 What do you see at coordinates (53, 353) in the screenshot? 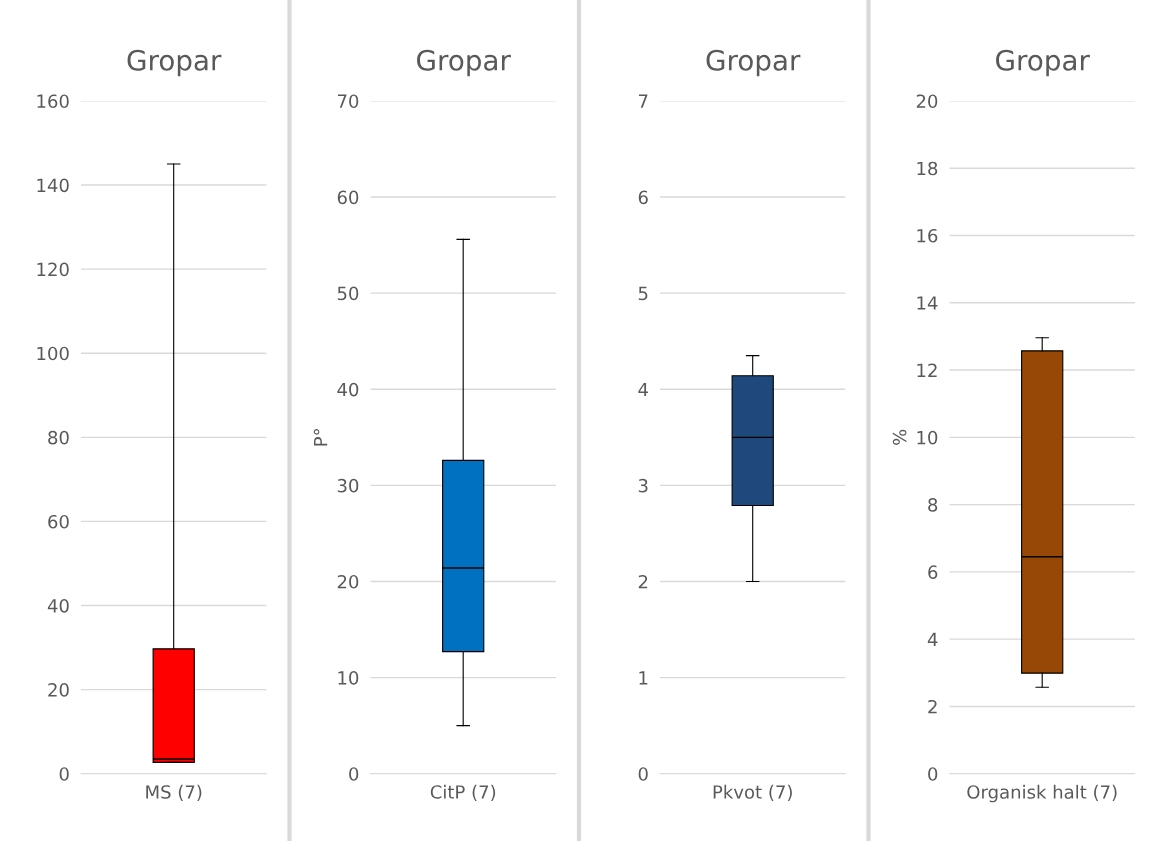
I see `y-tick-label: 100` at bounding box center [53, 353].